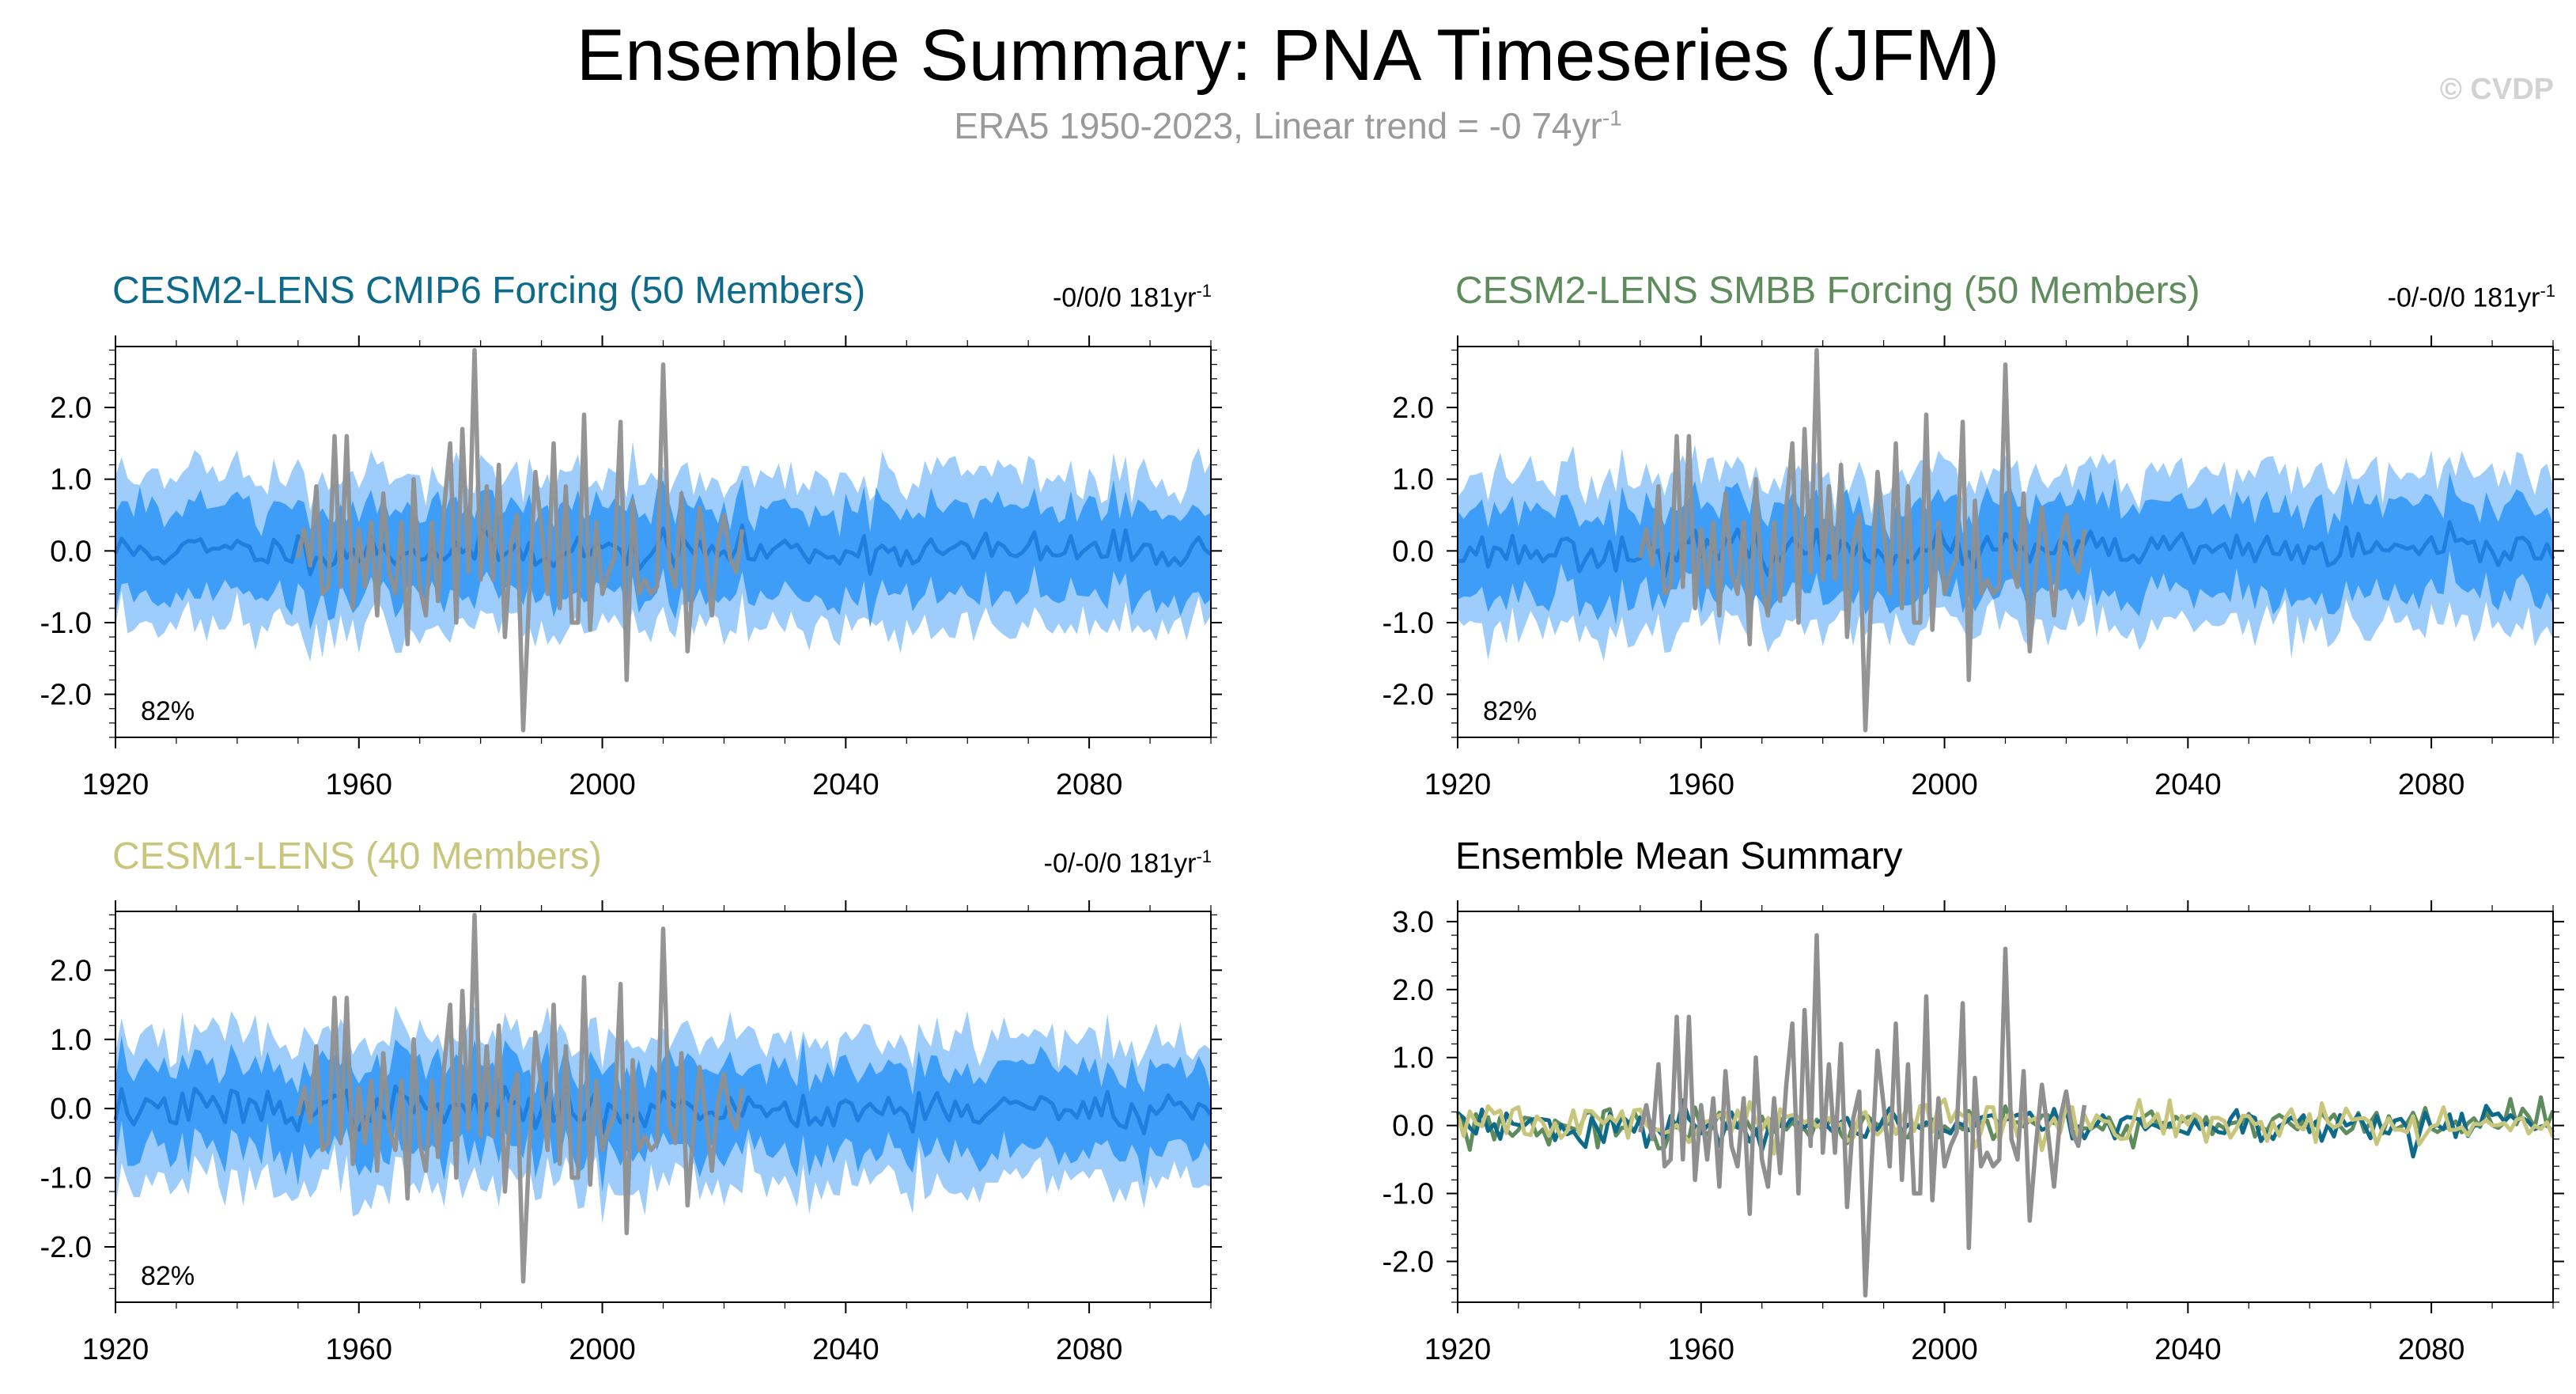 Image resolution: width=2576 pixels, height=1394 pixels. I want to click on trend-label-cesm1: -0/-0/0 181yr-1, so click(1128, 863).